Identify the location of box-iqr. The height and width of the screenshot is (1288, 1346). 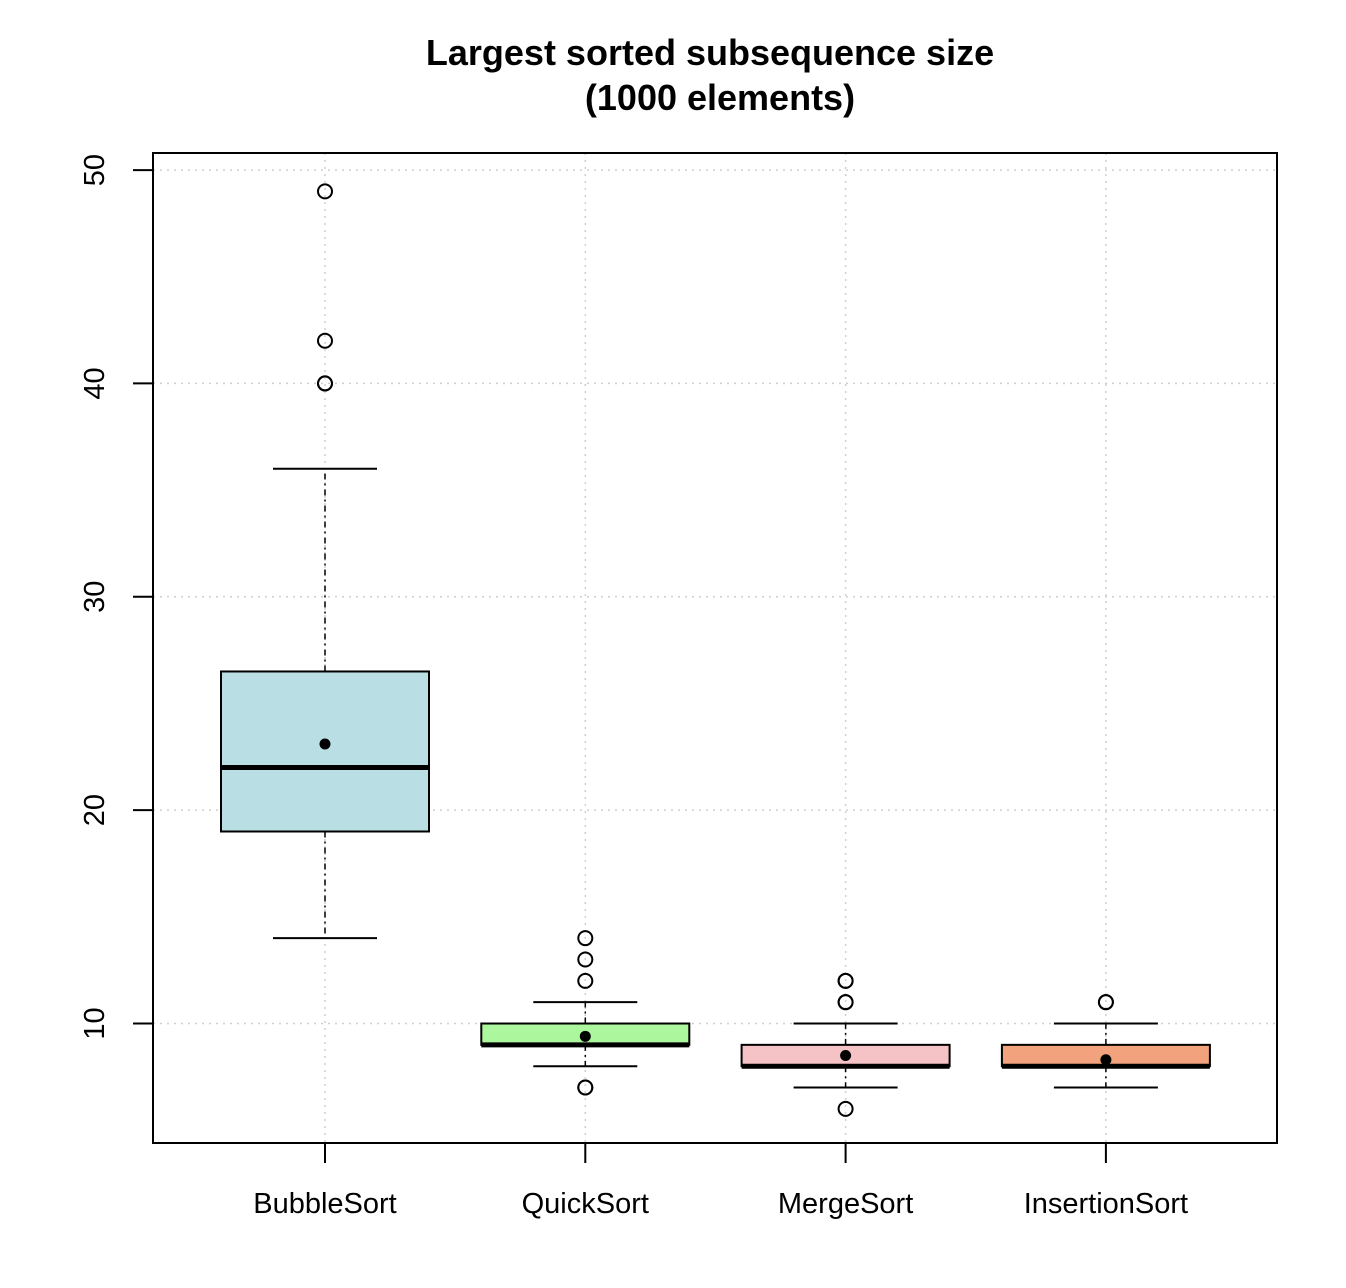
(325, 751).